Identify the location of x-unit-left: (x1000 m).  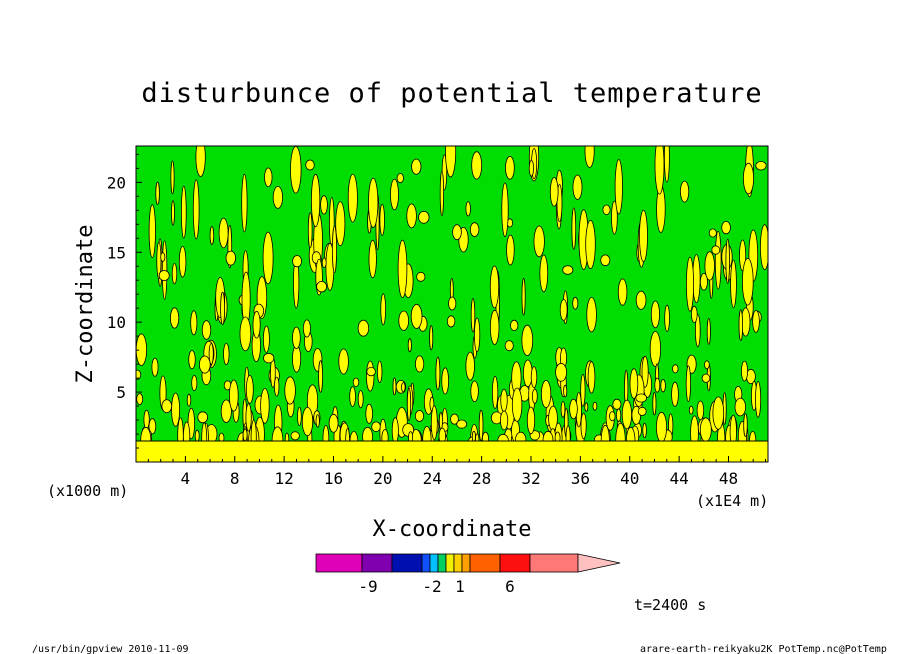
(87, 491).